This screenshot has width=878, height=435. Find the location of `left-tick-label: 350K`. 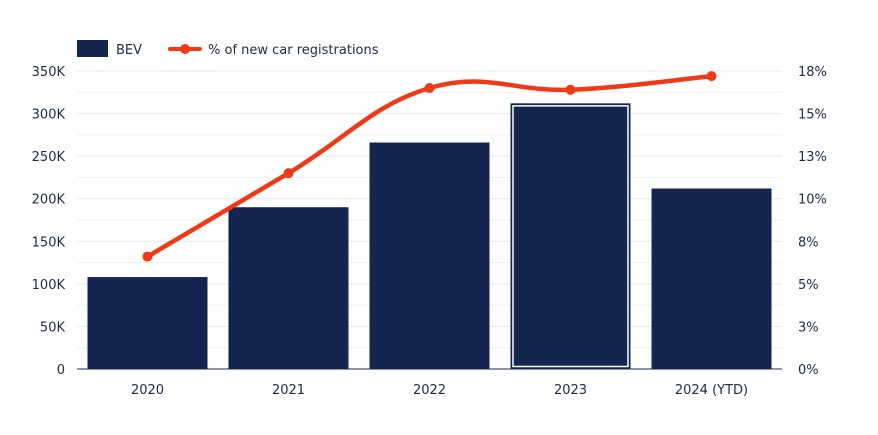

left-tick-label: 350K is located at coordinates (49, 72).